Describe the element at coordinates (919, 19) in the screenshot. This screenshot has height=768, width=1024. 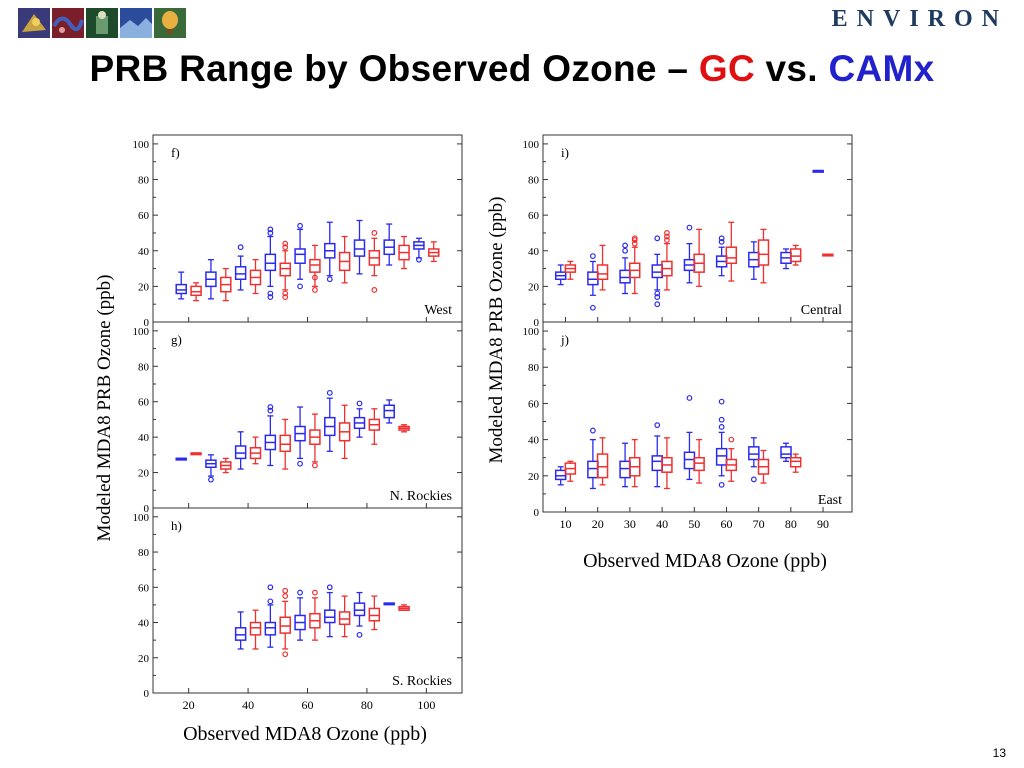
I see `brand-logo: ENVIRON` at that location.